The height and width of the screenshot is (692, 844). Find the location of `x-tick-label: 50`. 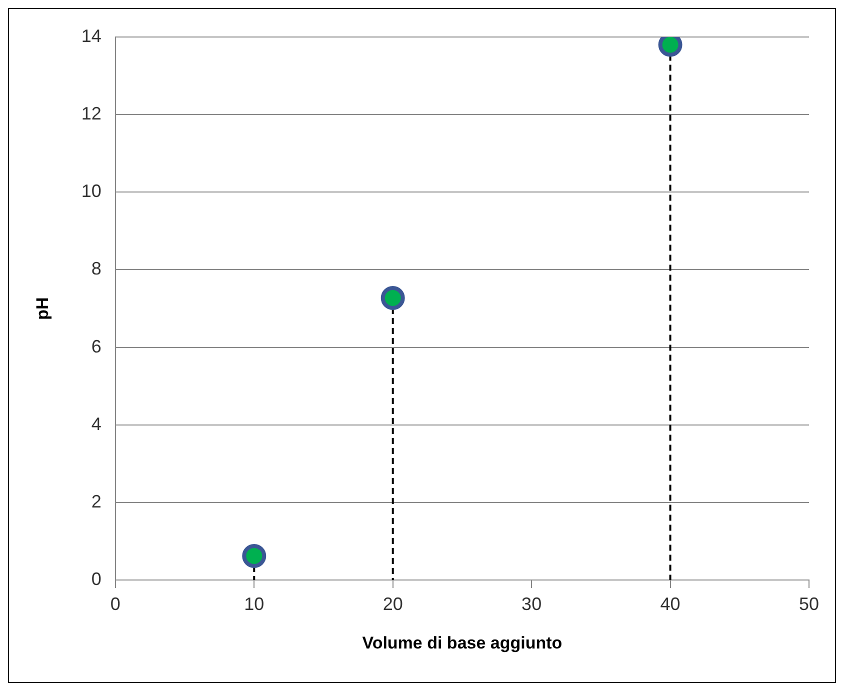

x-tick-label: 50 is located at coordinates (809, 604).